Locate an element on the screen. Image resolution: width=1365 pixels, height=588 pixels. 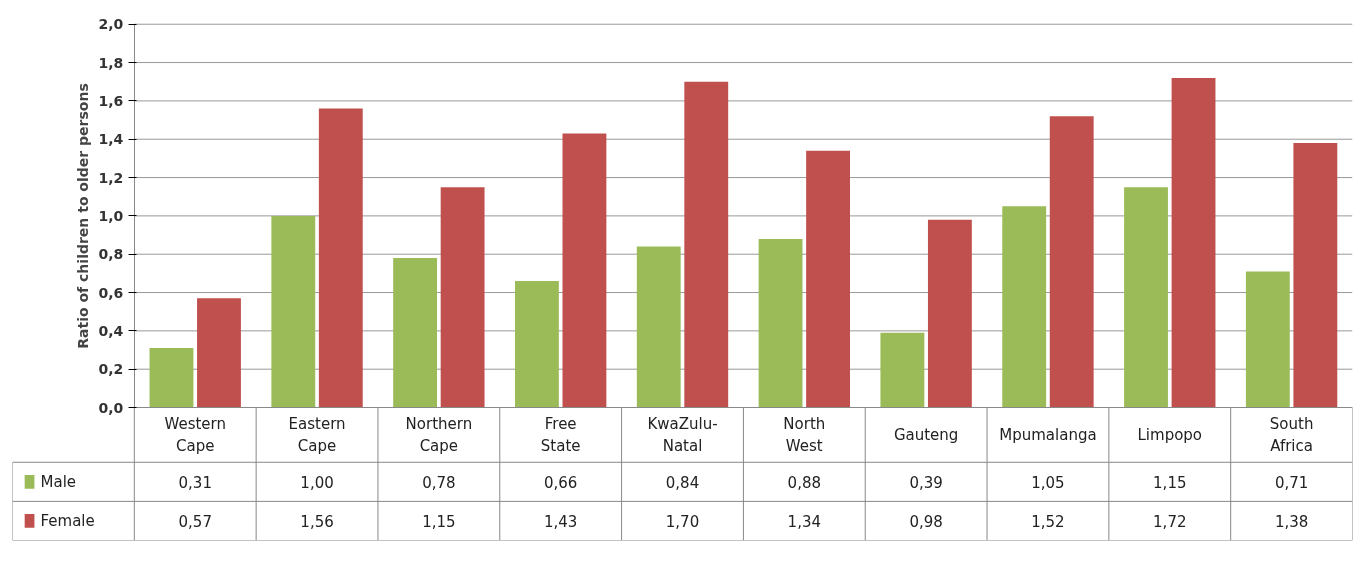
data-label: 1,56 is located at coordinates (317, 521).